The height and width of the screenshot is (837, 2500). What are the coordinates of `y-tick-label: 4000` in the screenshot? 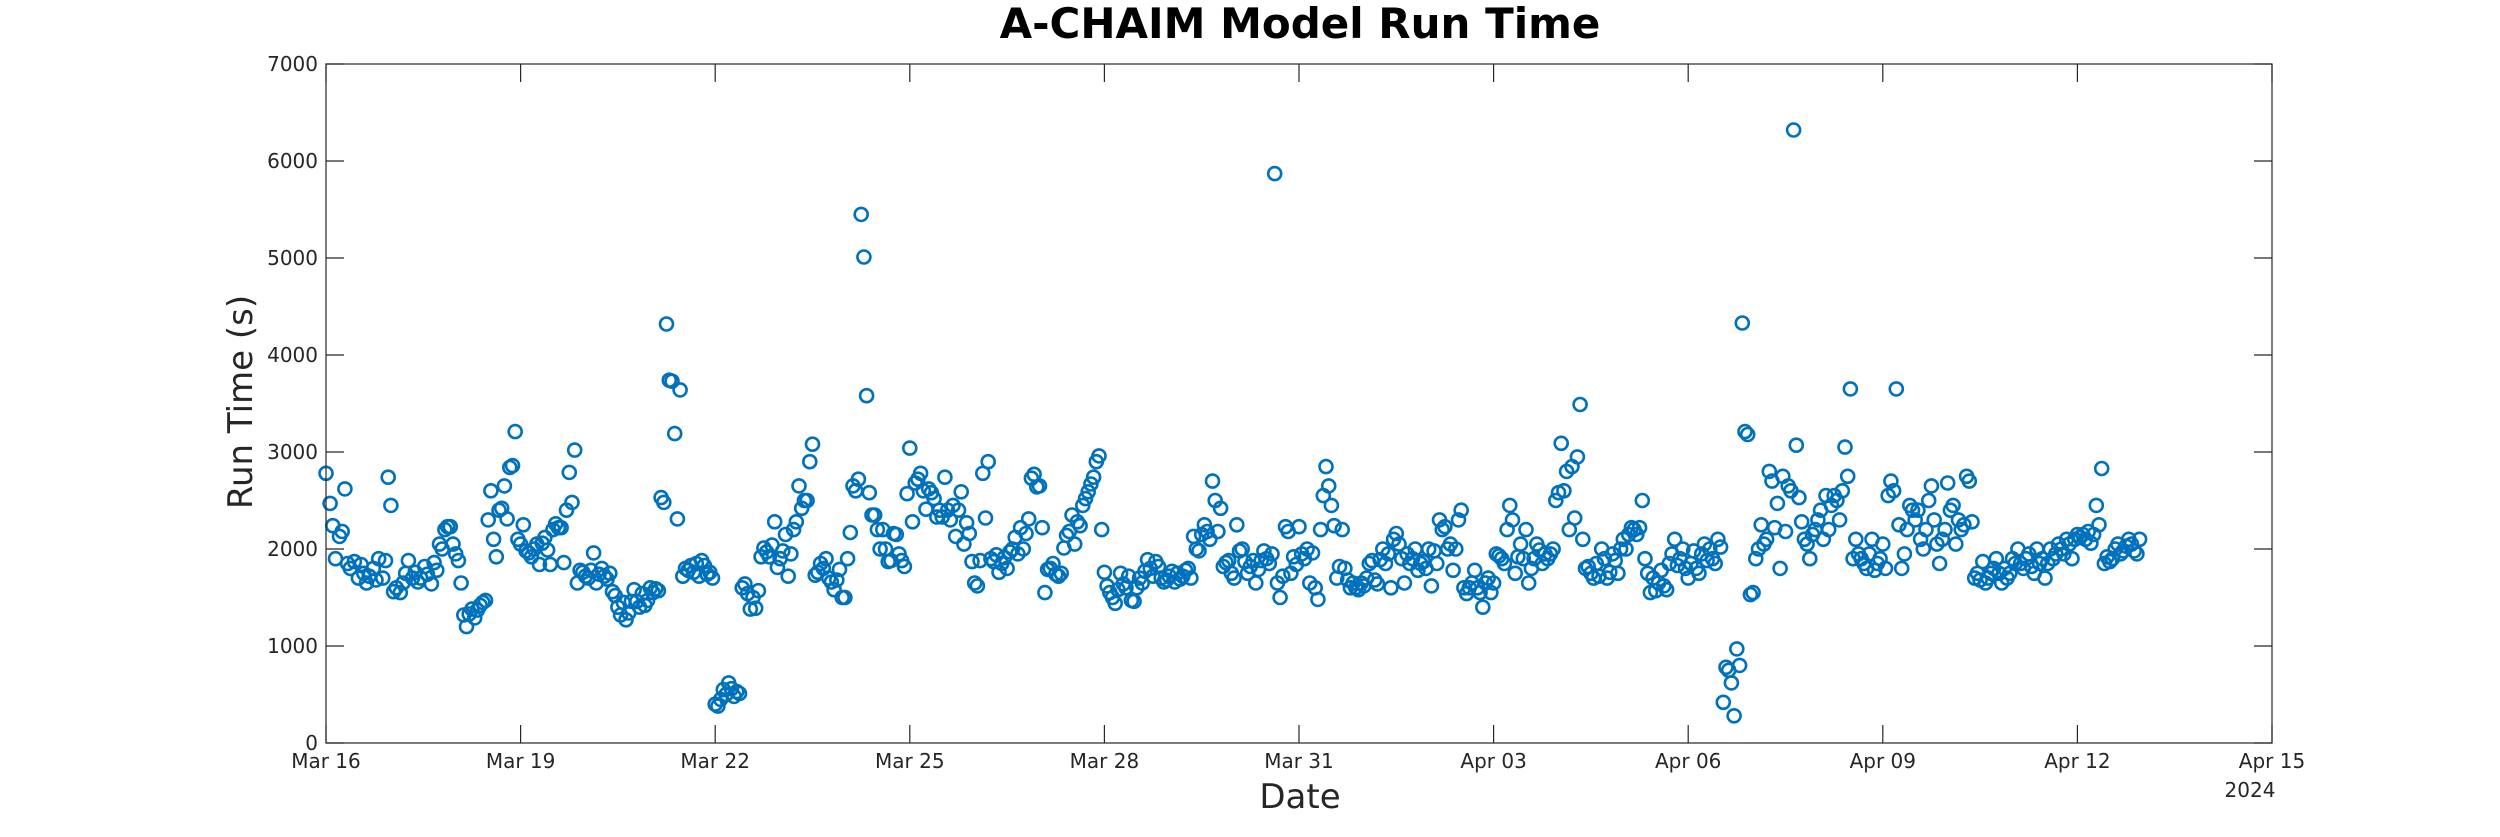 It's located at (292, 355).